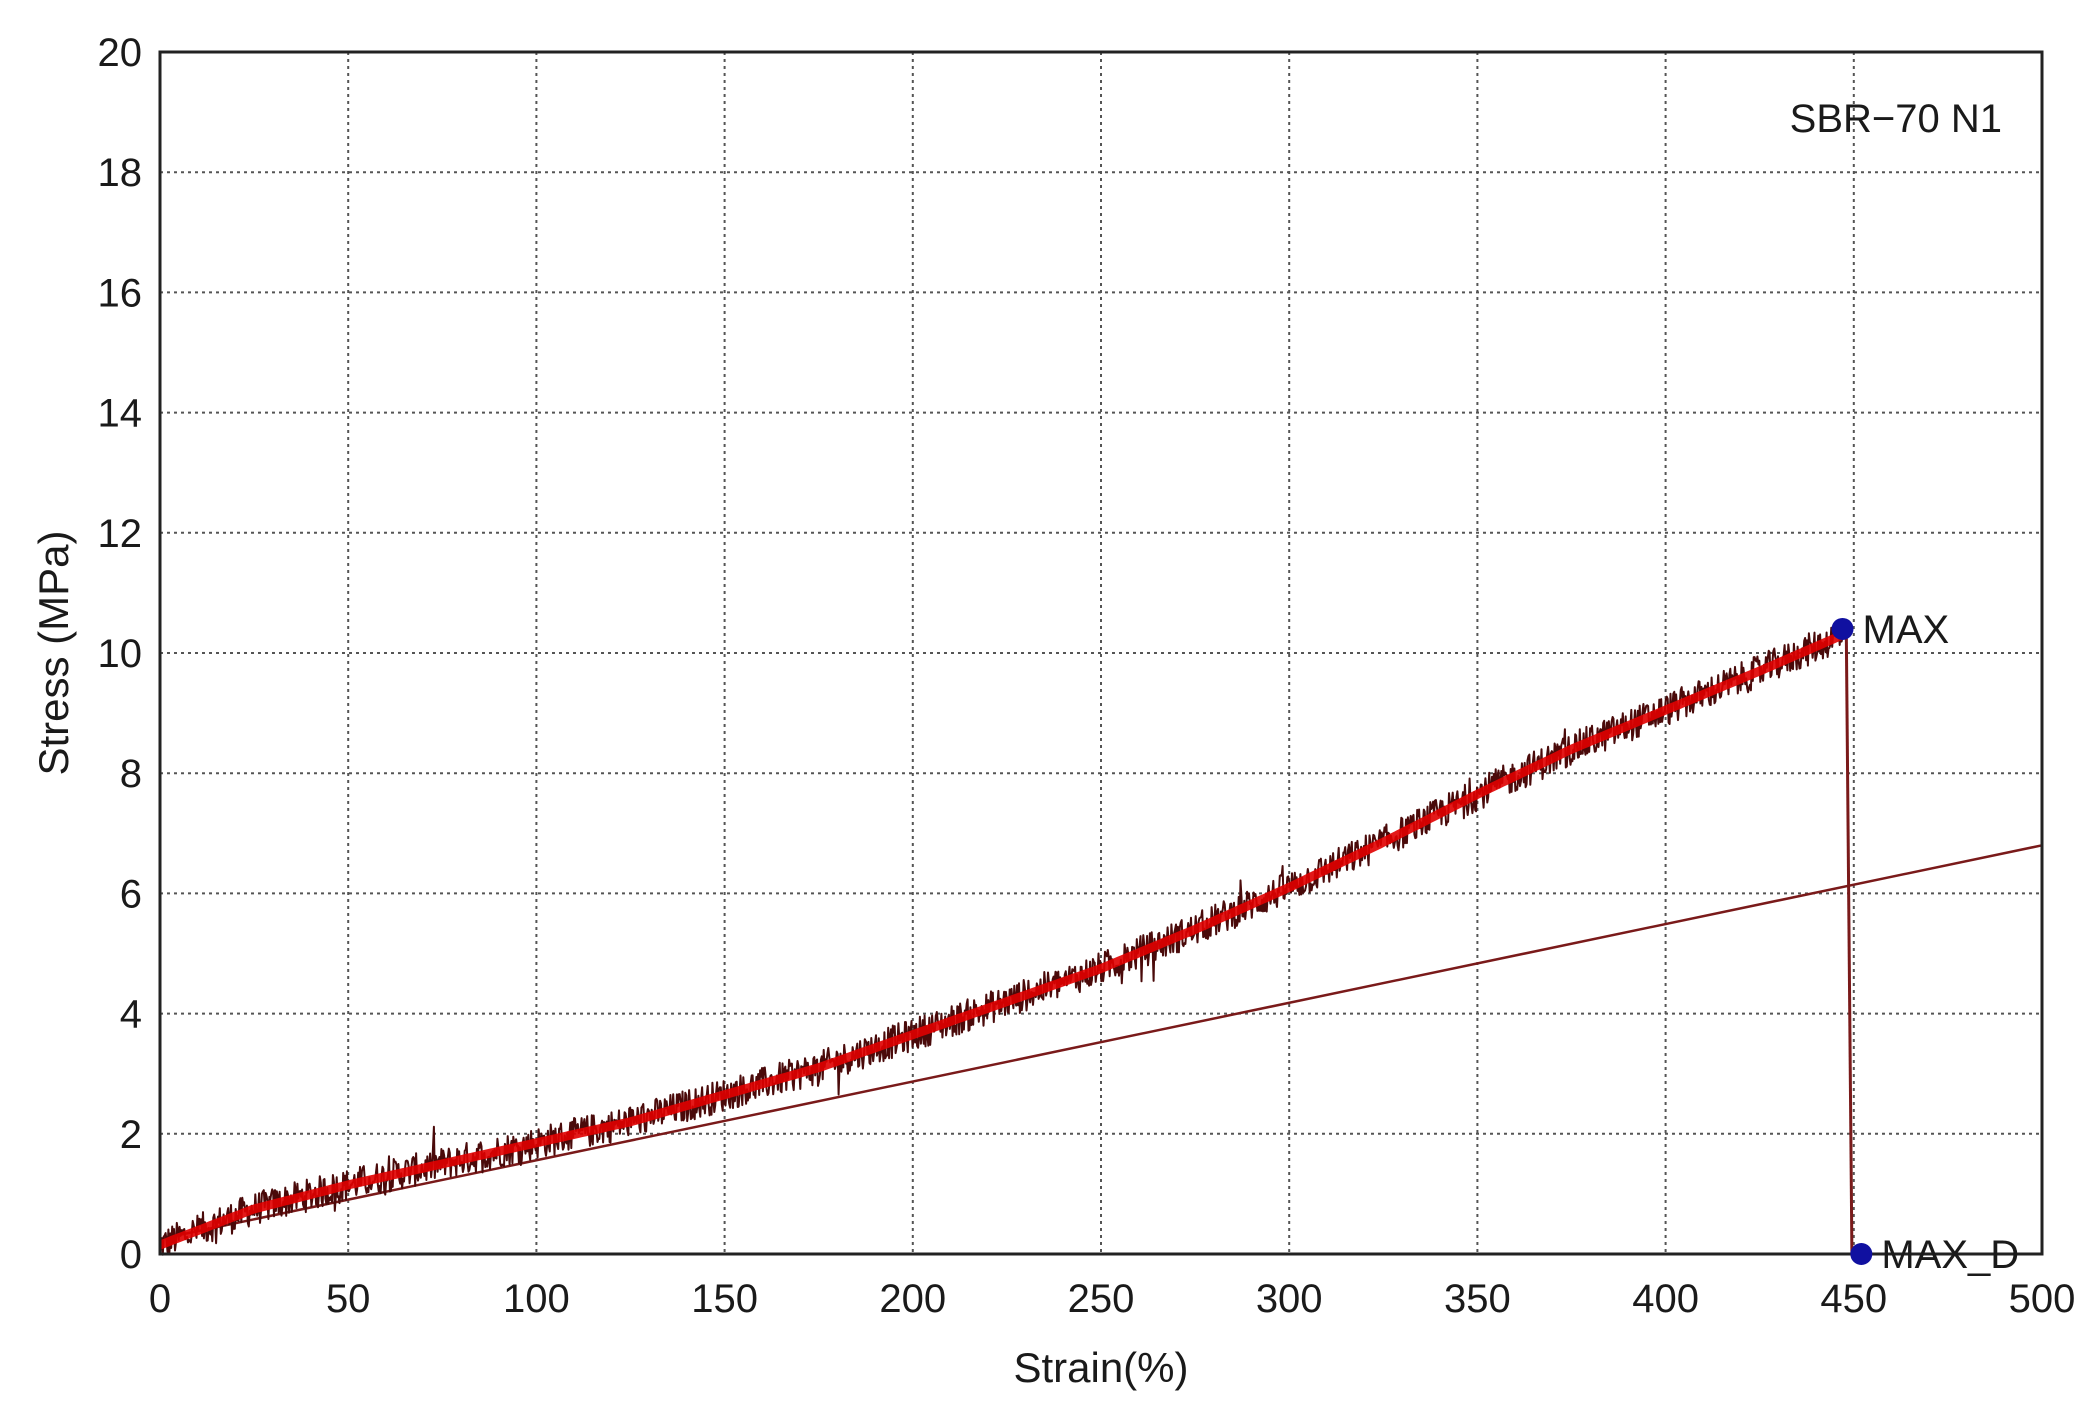 This screenshot has height=1424, width=2091. Describe the element at coordinates (1100, 1367) in the screenshot. I see `x-axis-title: Strain(%)` at that location.